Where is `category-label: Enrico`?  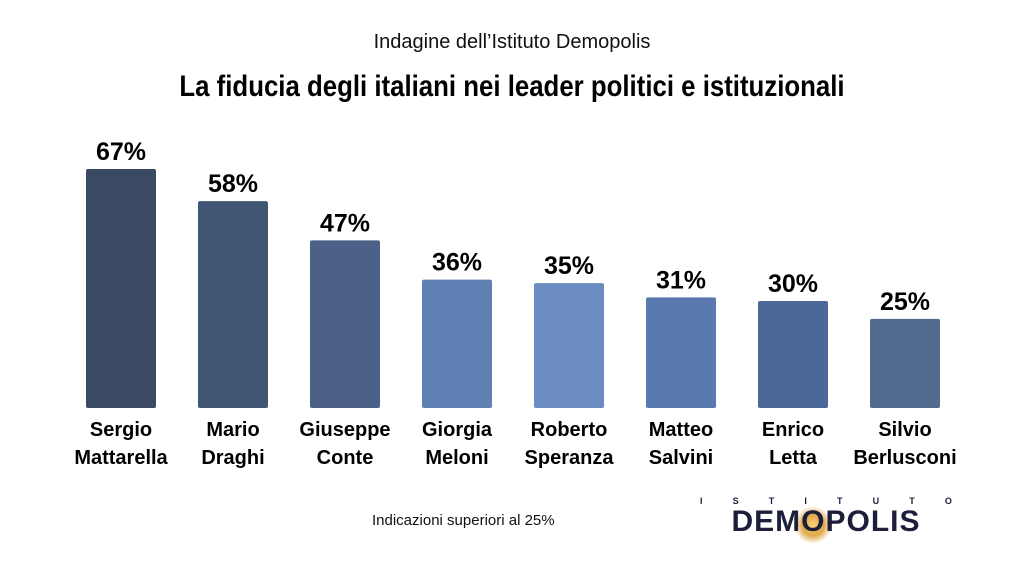 category-label: Enrico is located at coordinates (793, 430).